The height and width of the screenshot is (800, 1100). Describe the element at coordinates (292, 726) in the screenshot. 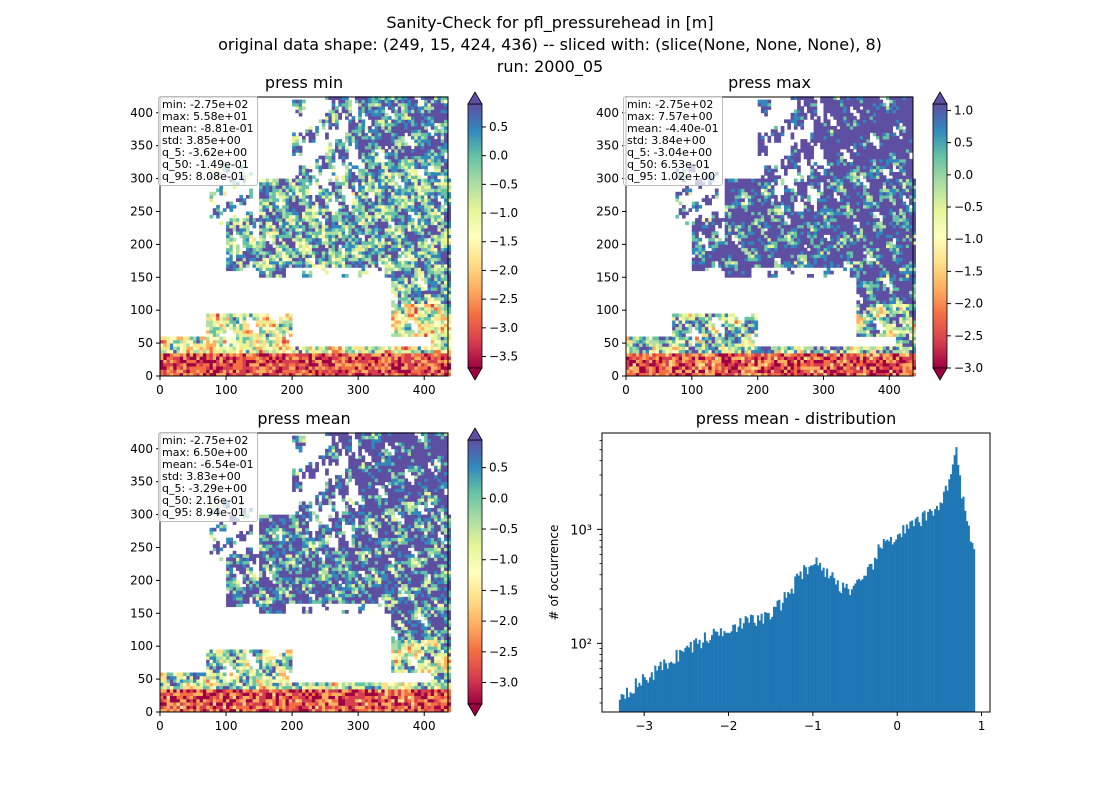

I see `press-mean-xtick-label: 200` at that location.